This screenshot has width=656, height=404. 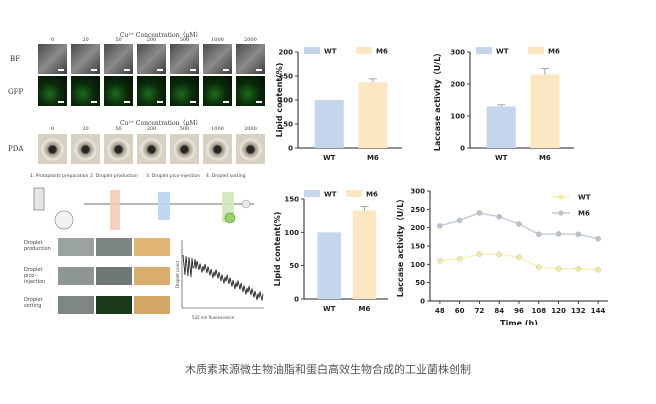 What do you see at coordinates (118, 129) in the screenshot?
I see `concentration-tick: 50` at bounding box center [118, 129].